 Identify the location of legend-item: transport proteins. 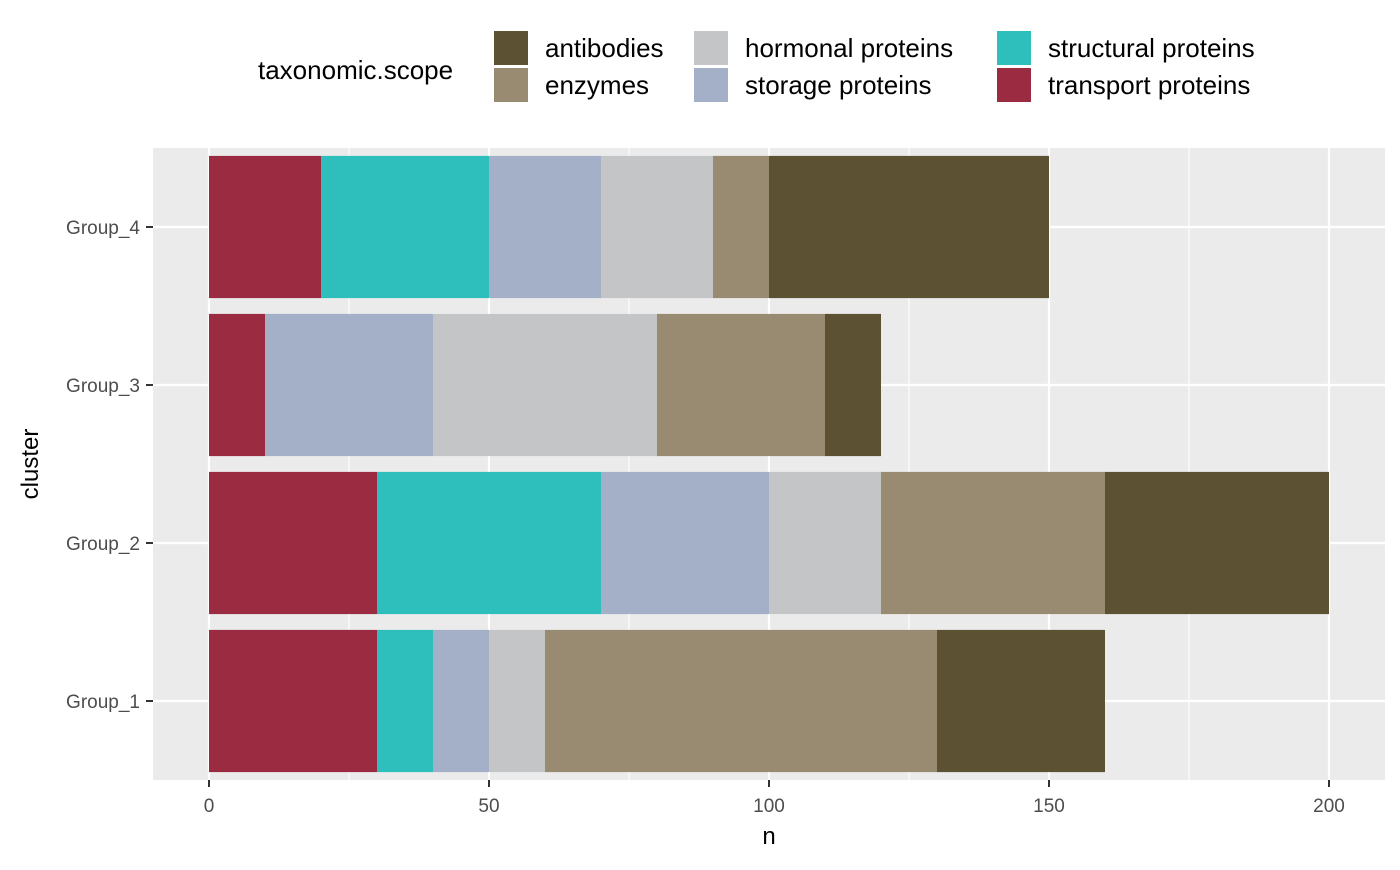
(1123, 85).